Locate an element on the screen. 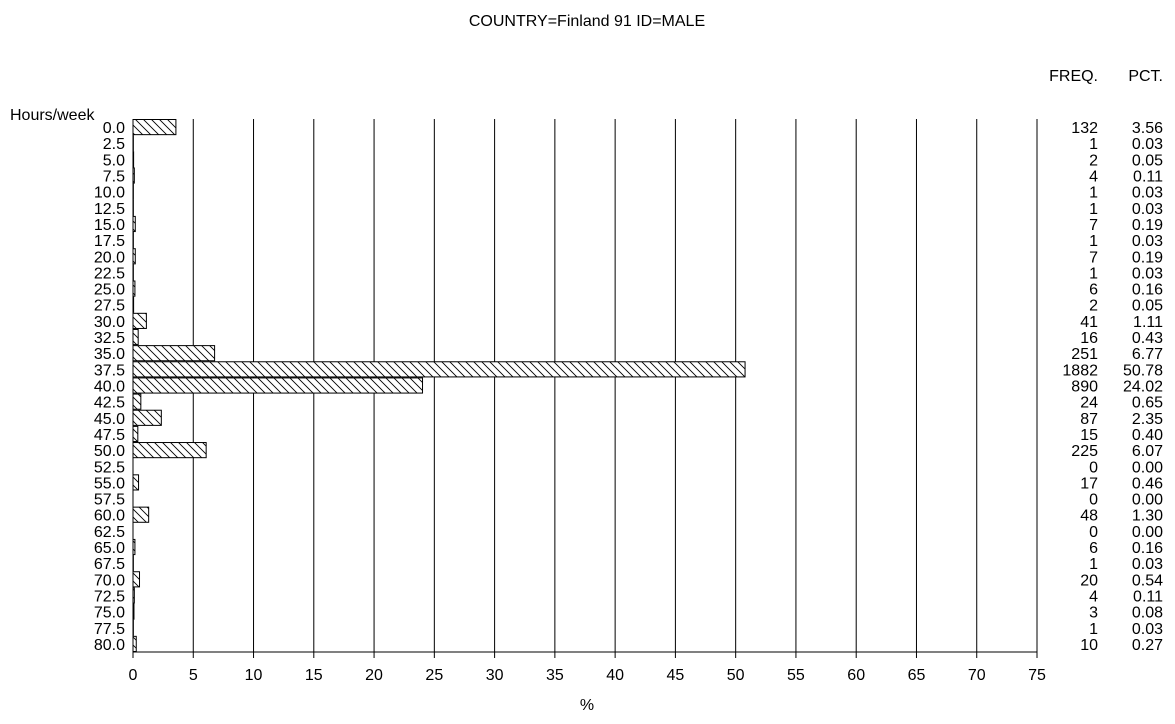 This screenshot has width=1175, height=724. freq-value: 17 is located at coordinates (1089, 483).